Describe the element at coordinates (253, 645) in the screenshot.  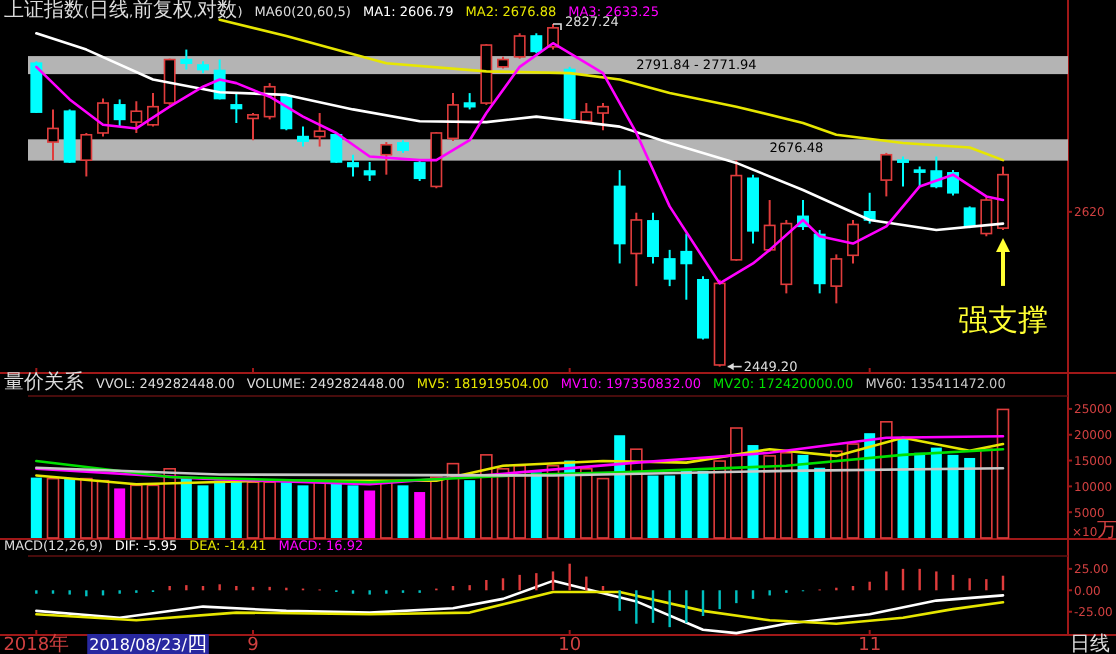
I see `x-tick-label: 9` at that location.